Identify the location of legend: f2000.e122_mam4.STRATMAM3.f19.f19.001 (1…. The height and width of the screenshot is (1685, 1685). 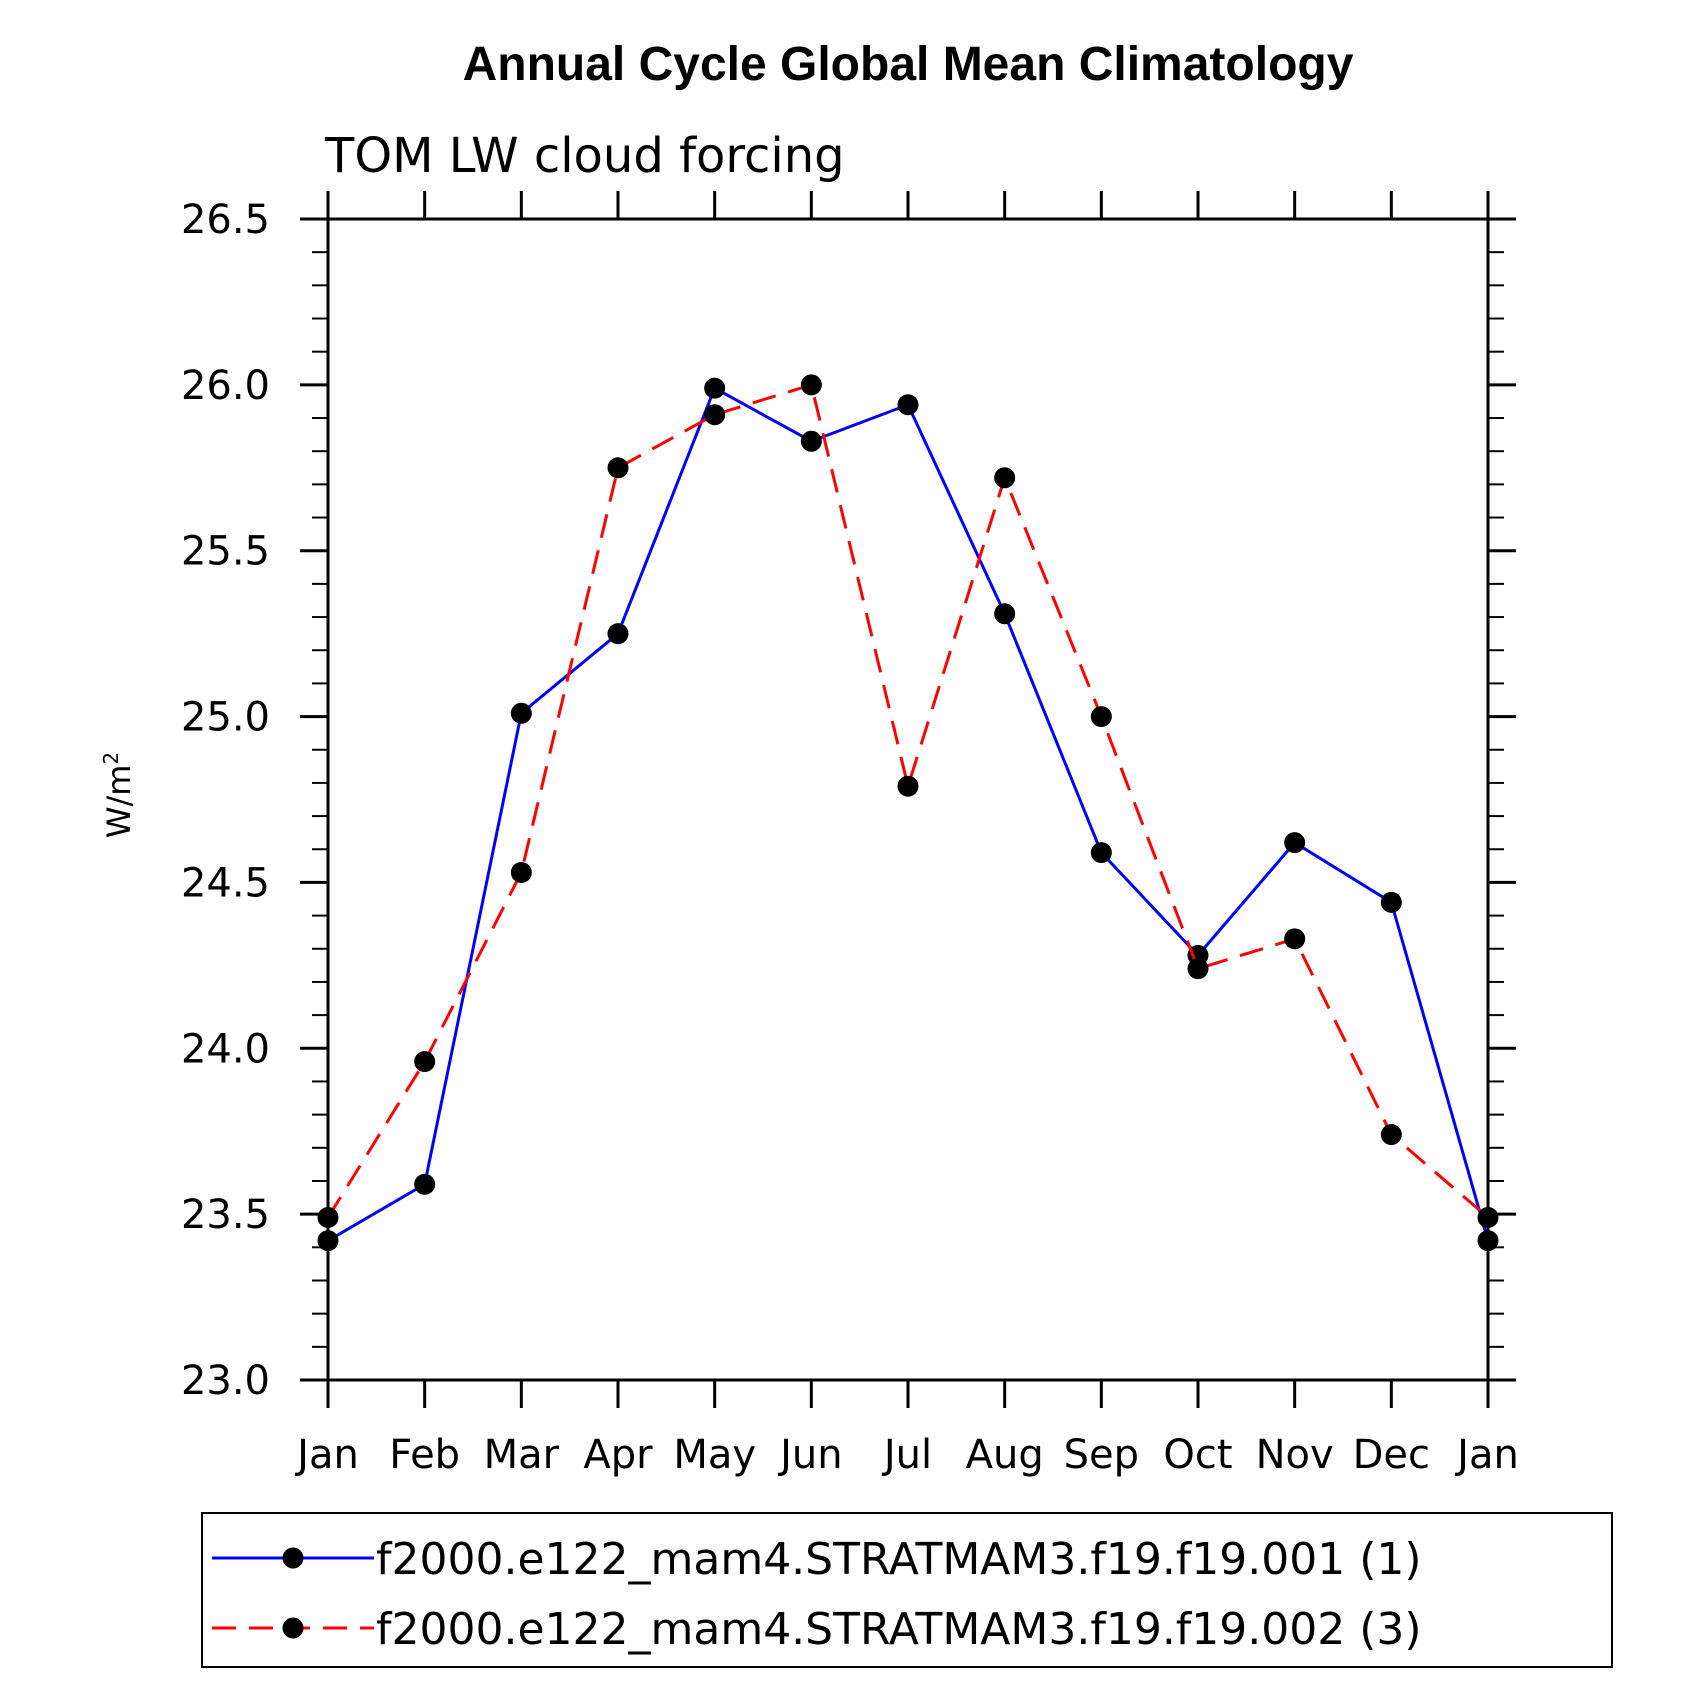
(907, 1590).